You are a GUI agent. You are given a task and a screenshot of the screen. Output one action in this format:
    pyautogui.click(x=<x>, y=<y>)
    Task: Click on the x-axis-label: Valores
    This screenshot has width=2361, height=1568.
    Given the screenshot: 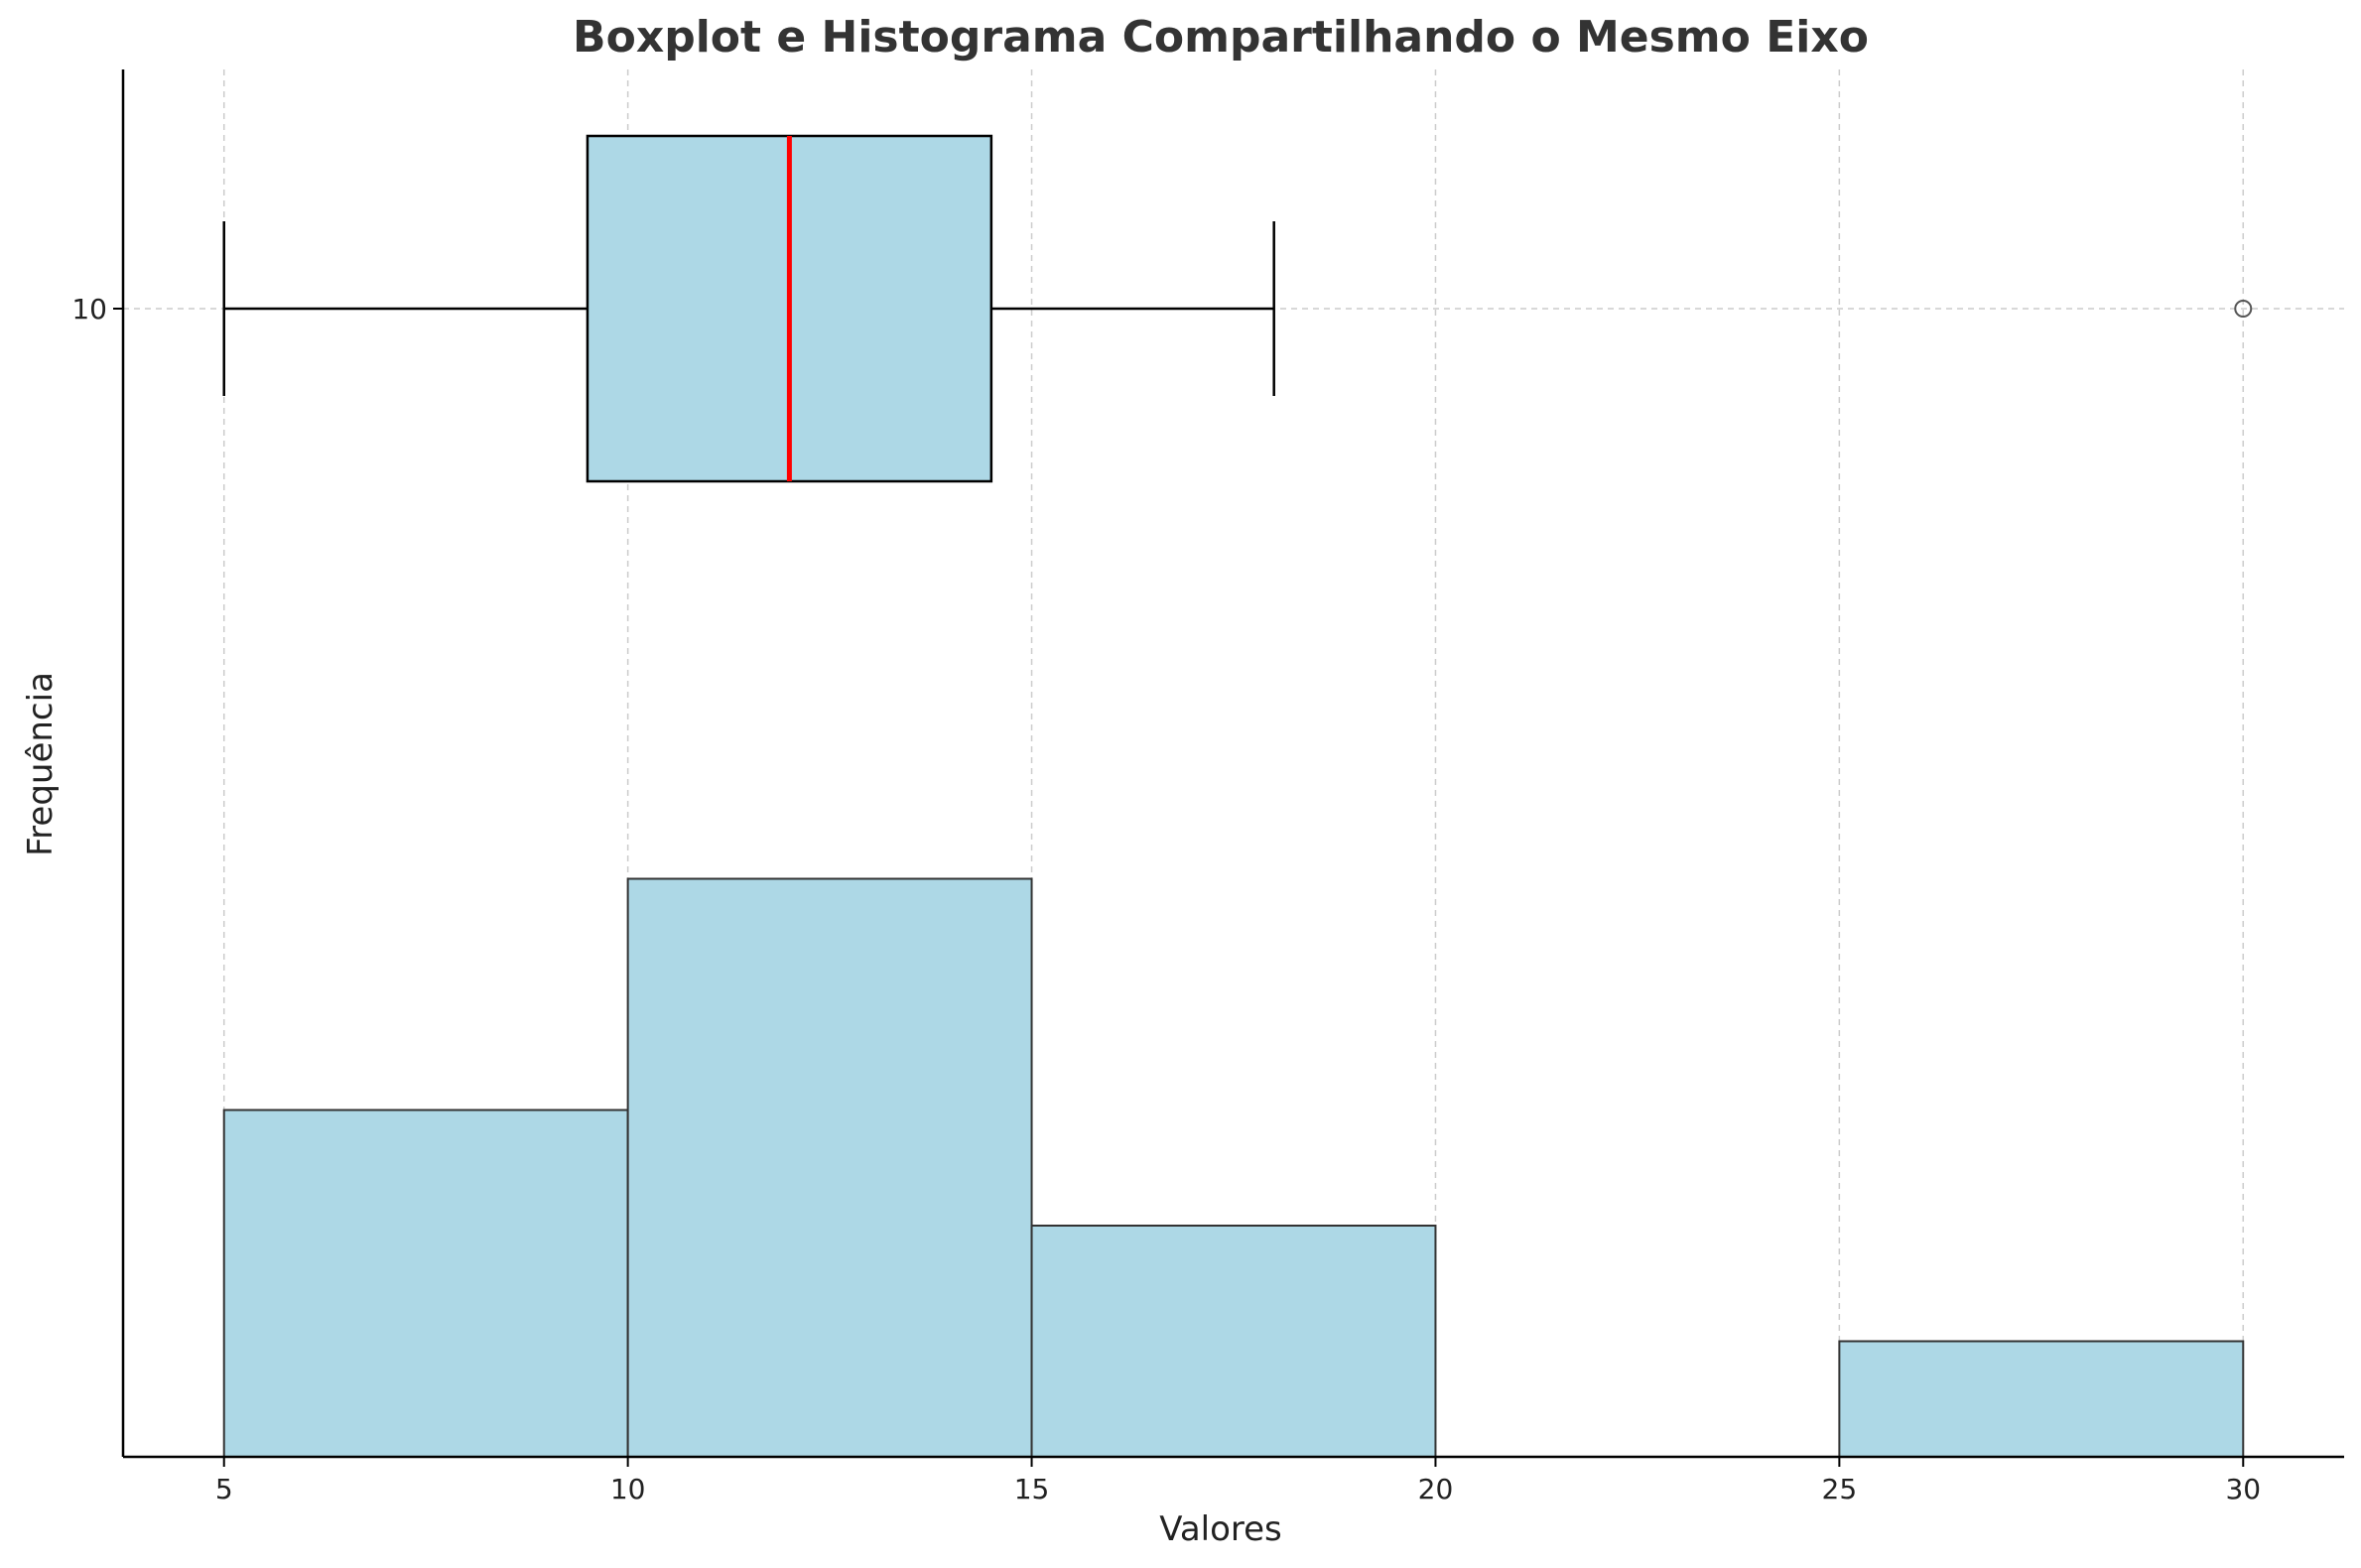 What is the action you would take?
    pyautogui.click(x=1220, y=1529)
    